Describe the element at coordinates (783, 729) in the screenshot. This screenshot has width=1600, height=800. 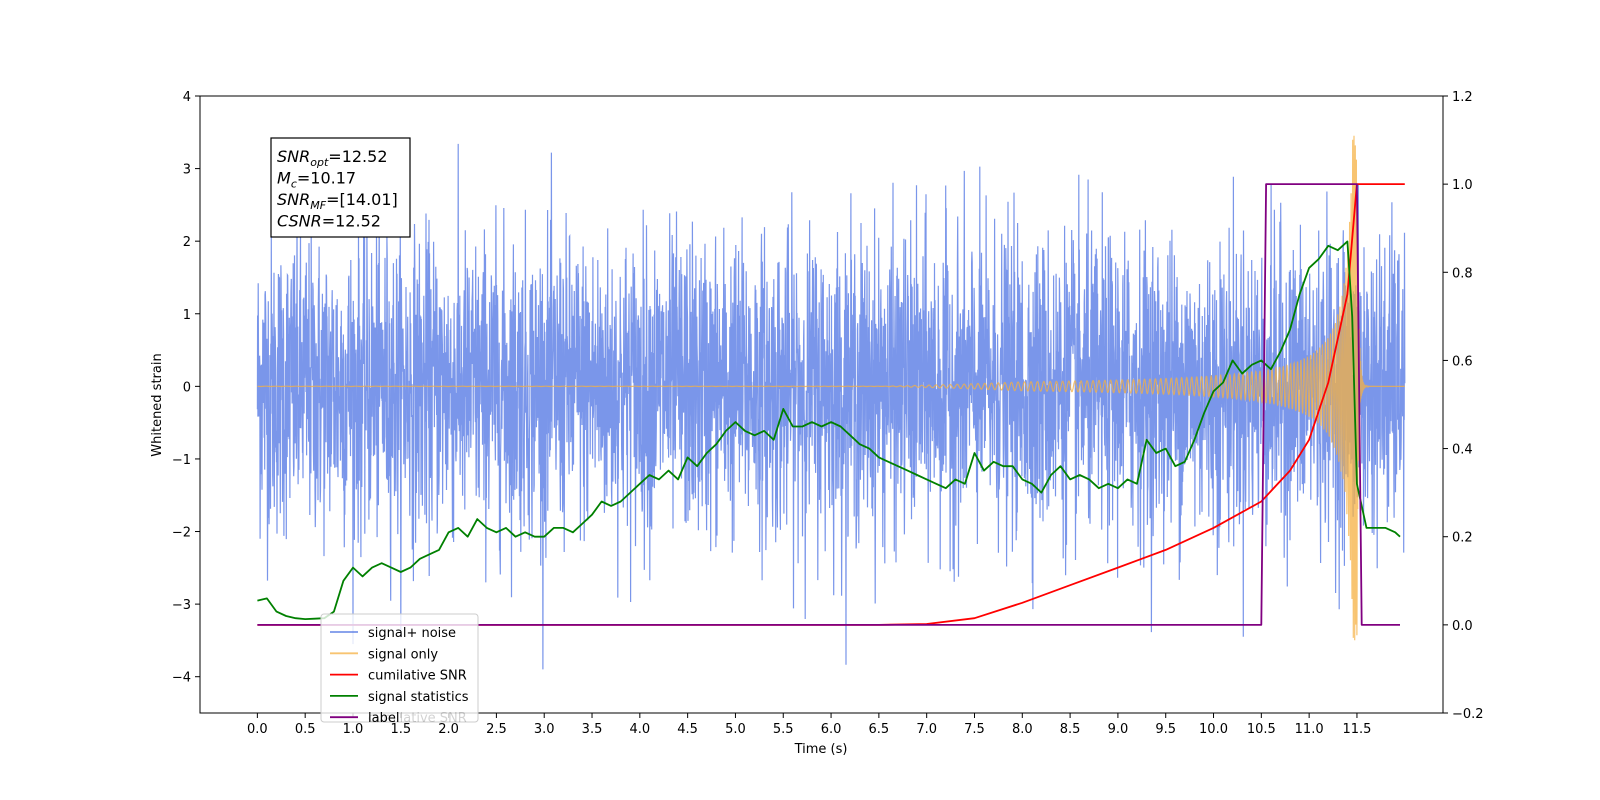
I see `x-tick-label: 5.5` at that location.